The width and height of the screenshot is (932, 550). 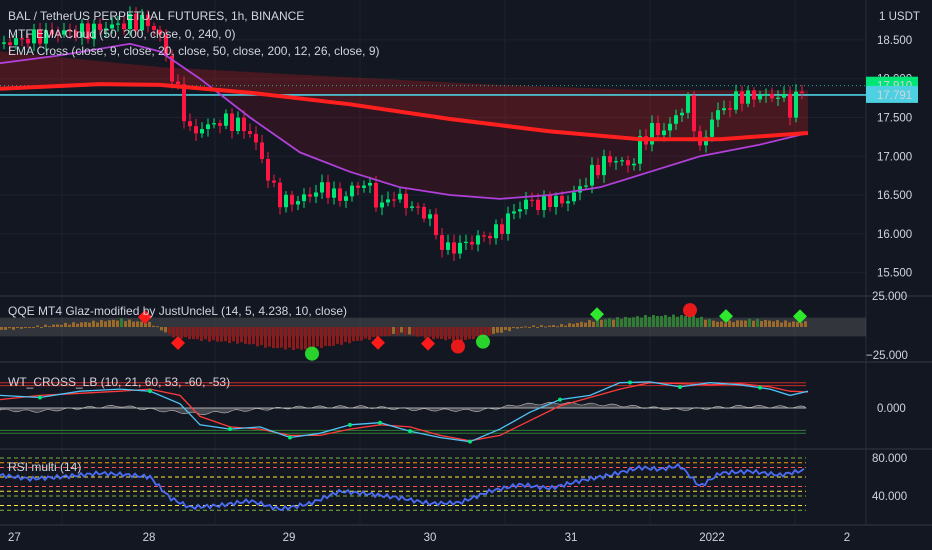 I want to click on level-price-badge, so click(x=892, y=94).